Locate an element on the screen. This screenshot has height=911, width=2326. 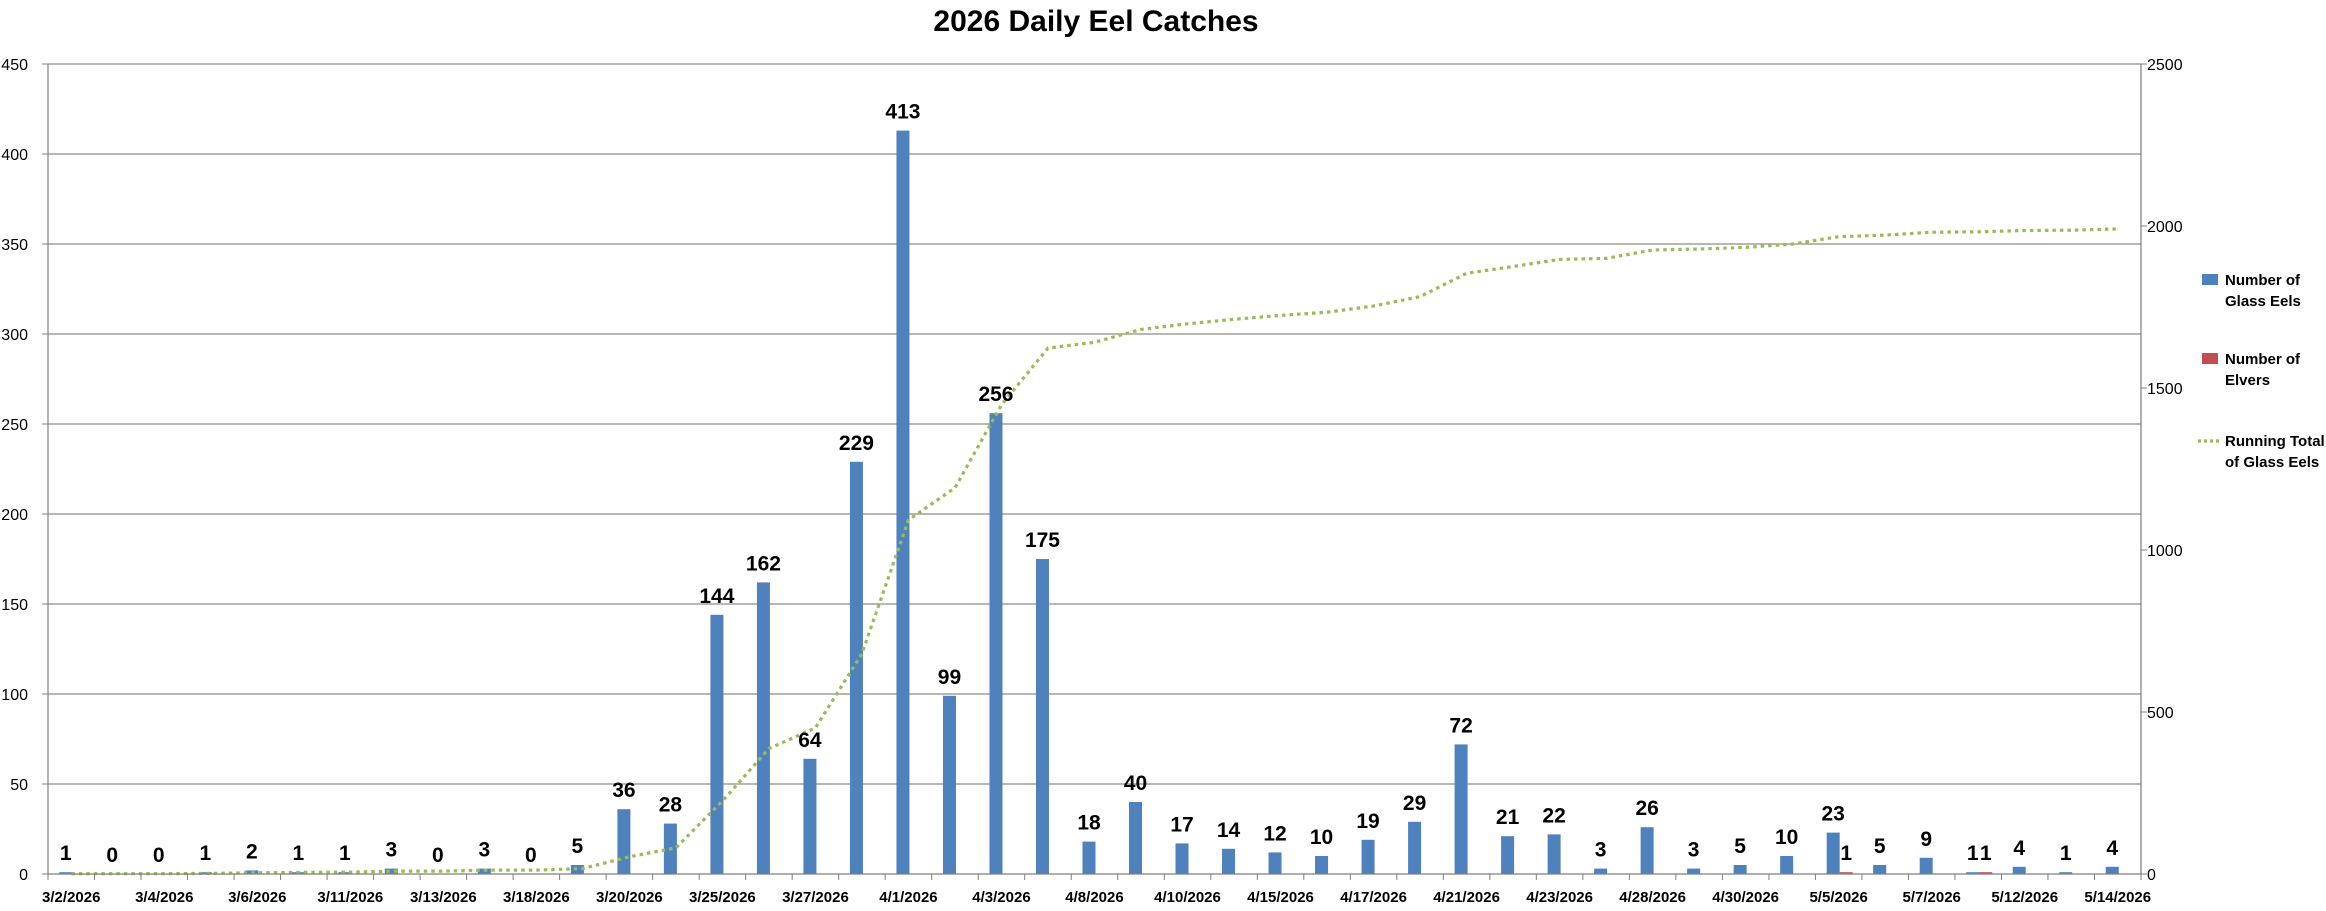
glass-eel-data-label: 175 is located at coordinates (1042, 540).